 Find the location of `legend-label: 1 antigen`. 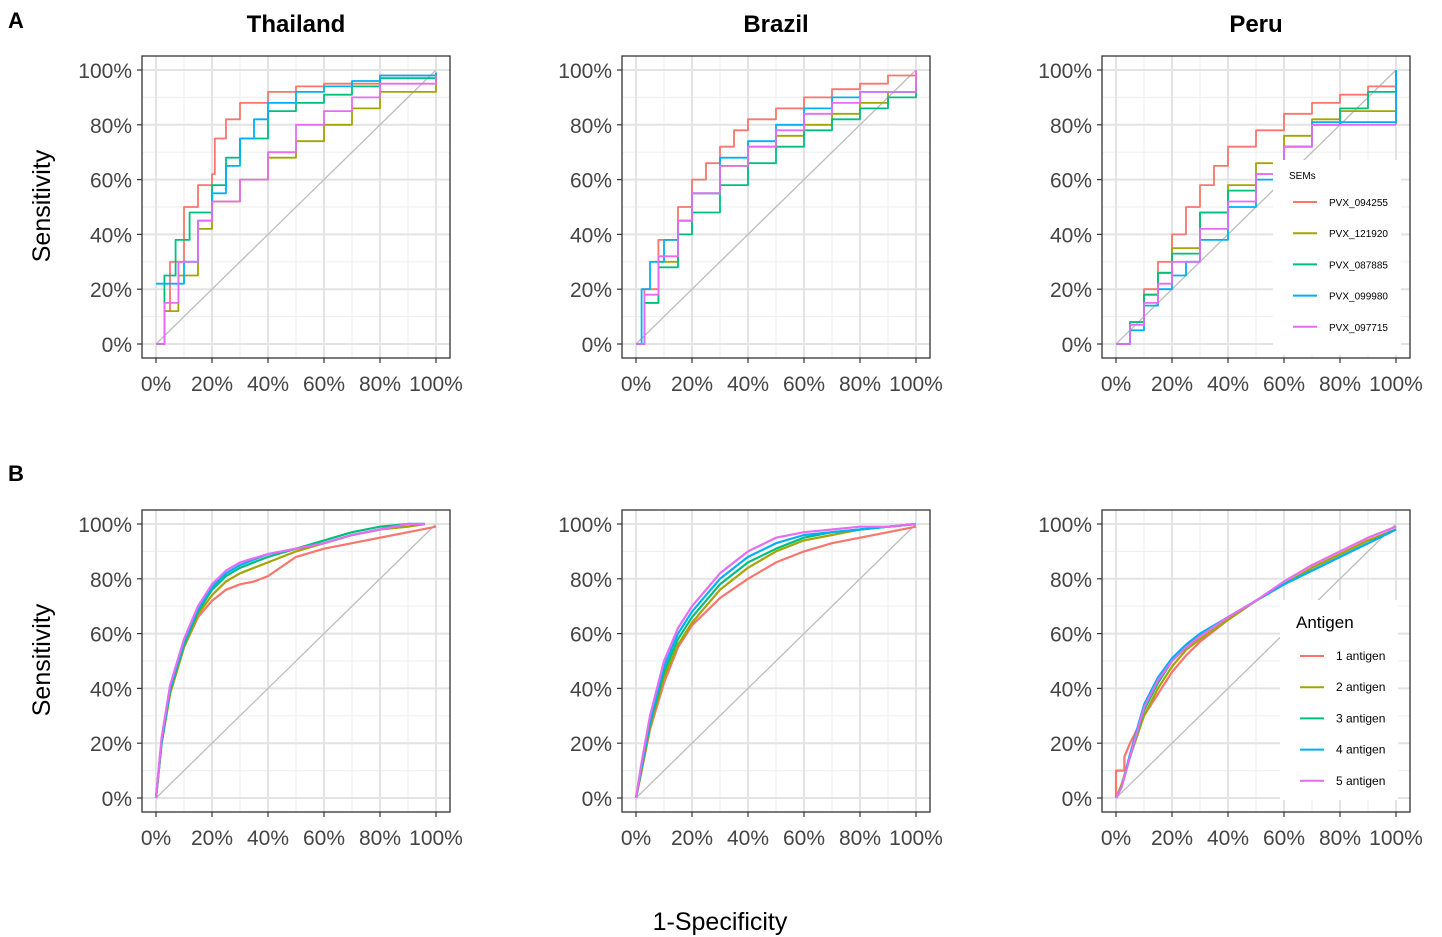

legend-label: 1 antigen is located at coordinates (1360, 656).